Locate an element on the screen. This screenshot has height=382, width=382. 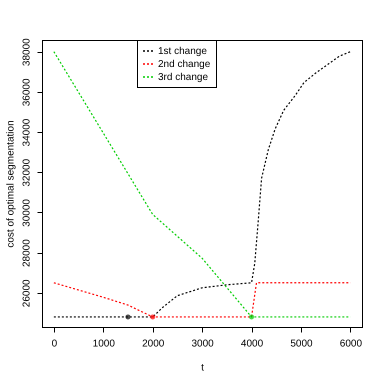
y-tick-label: 32000 is located at coordinates (27, 172).